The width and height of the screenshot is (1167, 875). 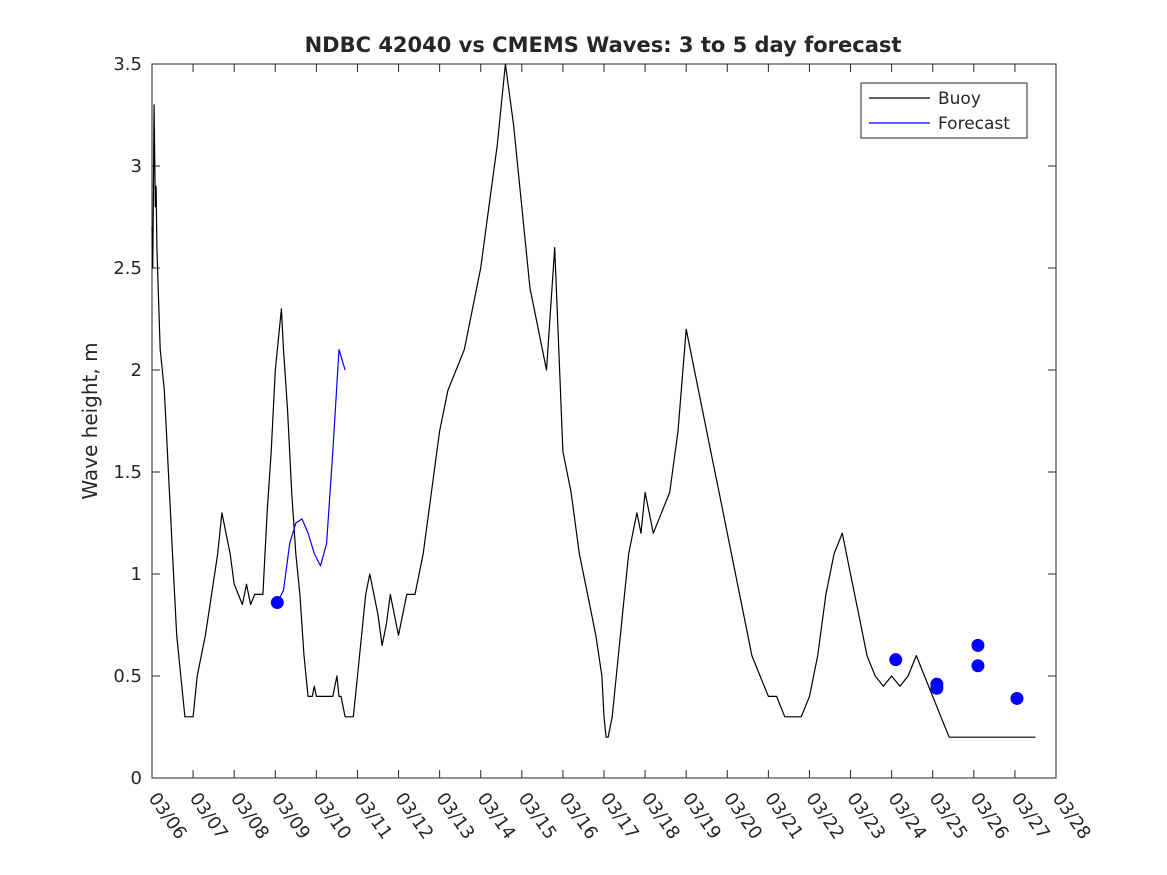 What do you see at coordinates (136, 370) in the screenshot?
I see `y-tick-label: 2` at bounding box center [136, 370].